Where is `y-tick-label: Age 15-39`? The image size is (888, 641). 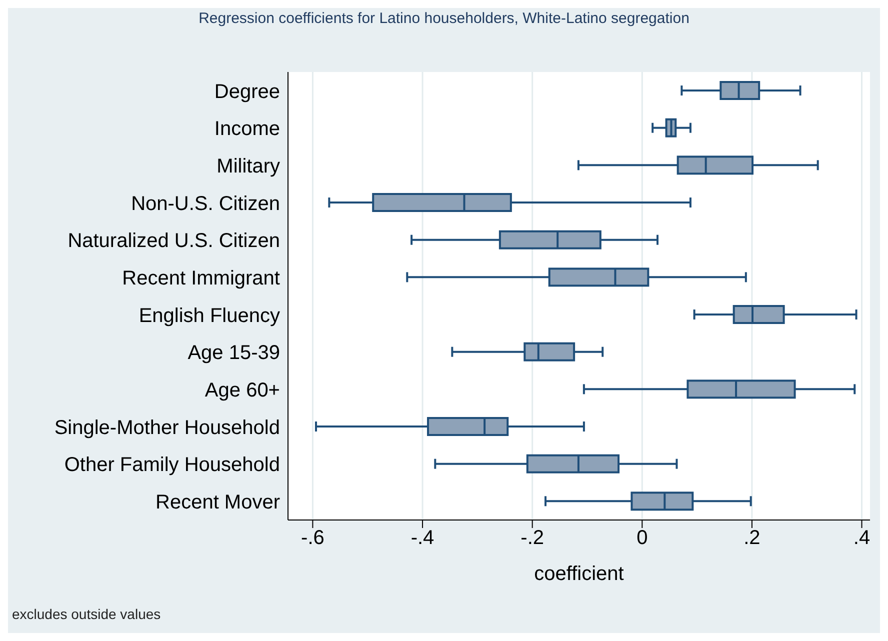 y-tick-label: Age 15-39 is located at coordinates (234, 353).